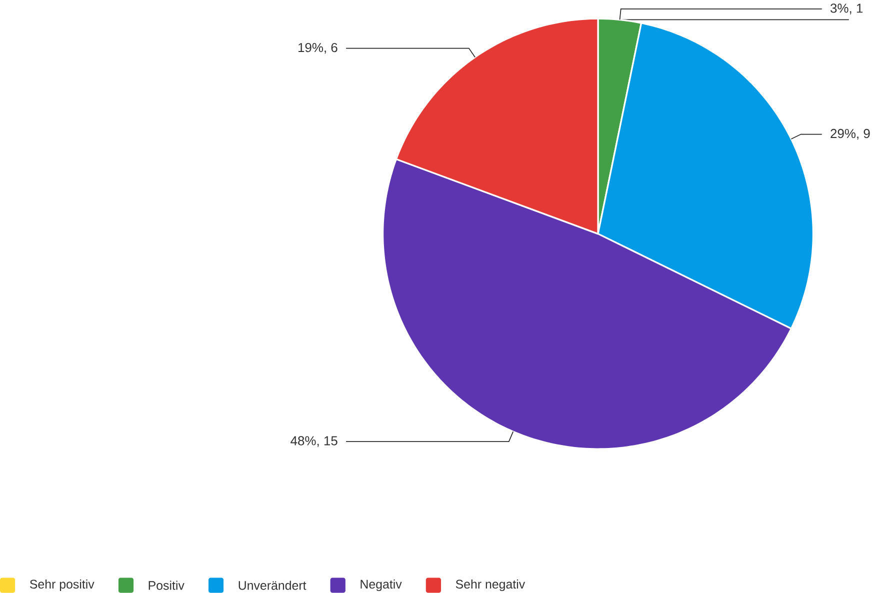  What do you see at coordinates (166, 585) in the screenshot?
I see `legend-label: Positiv` at bounding box center [166, 585].